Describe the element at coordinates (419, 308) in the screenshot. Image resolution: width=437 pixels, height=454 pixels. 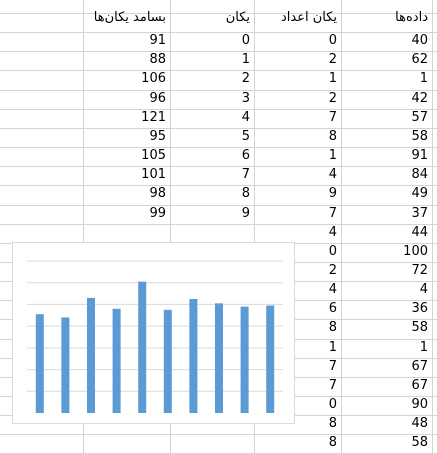
I see `cell-data: 36` at that location.